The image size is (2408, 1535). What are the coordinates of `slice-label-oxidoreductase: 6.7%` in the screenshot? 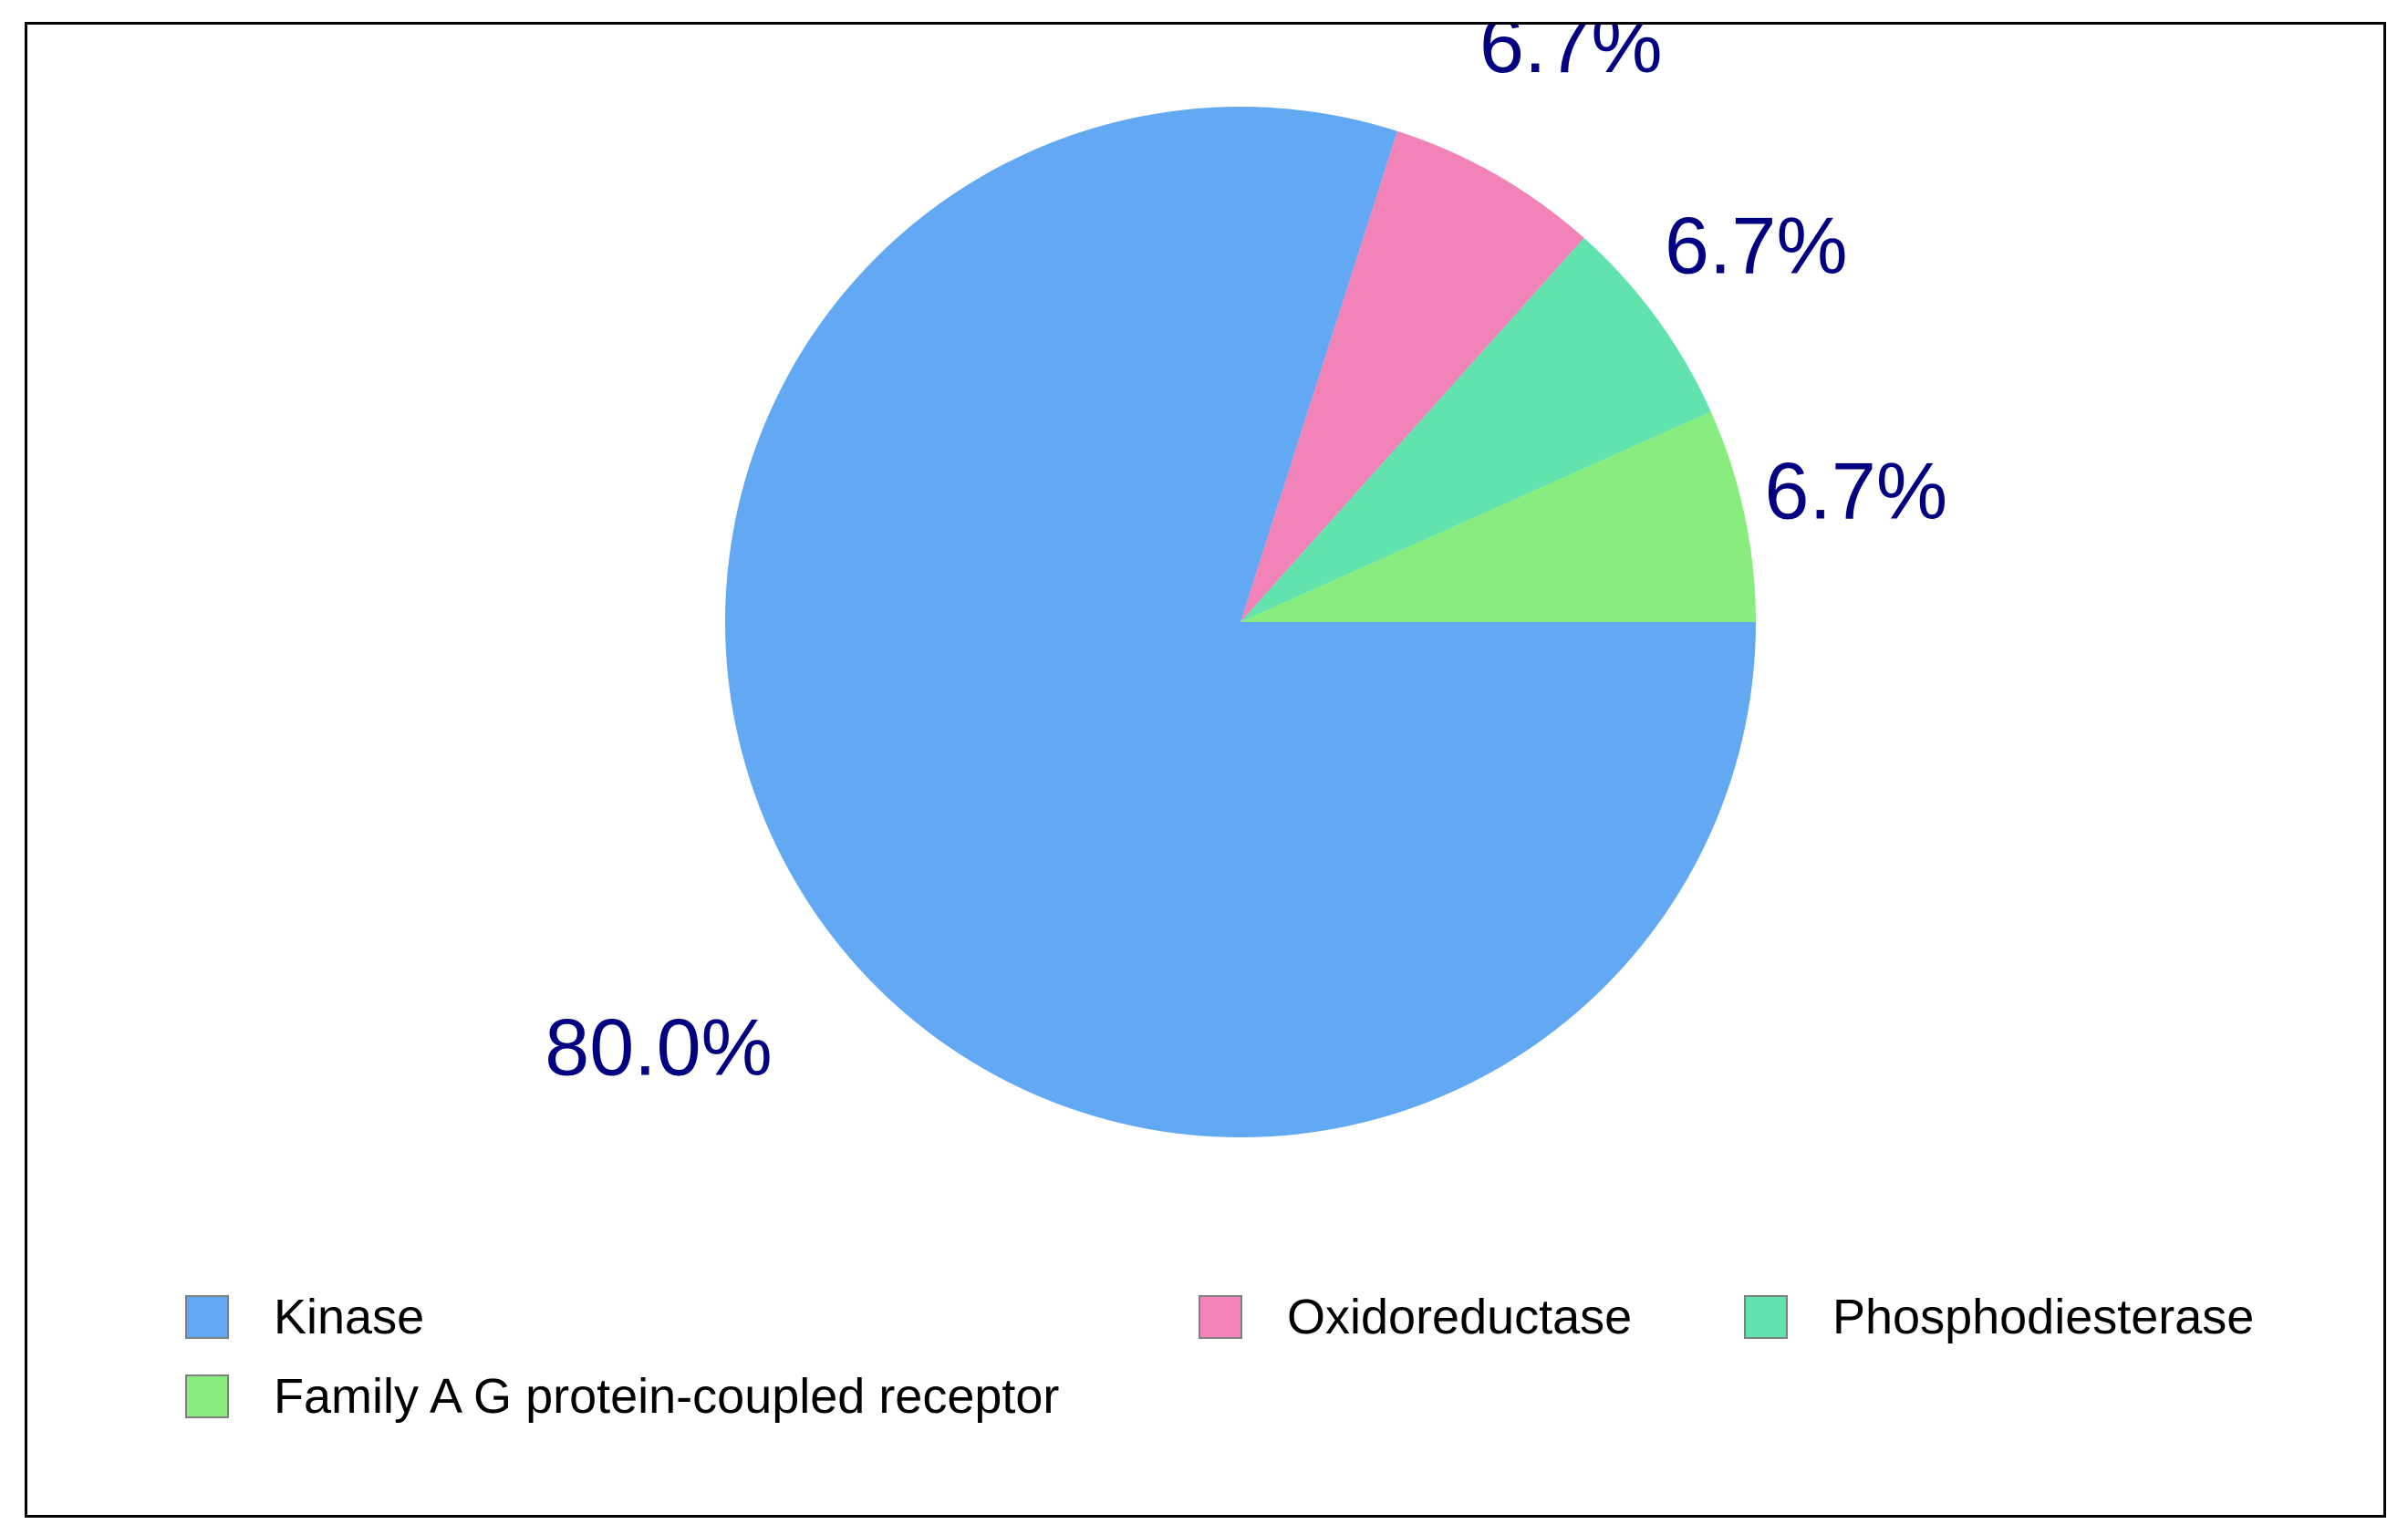 It's located at (1571, 57).